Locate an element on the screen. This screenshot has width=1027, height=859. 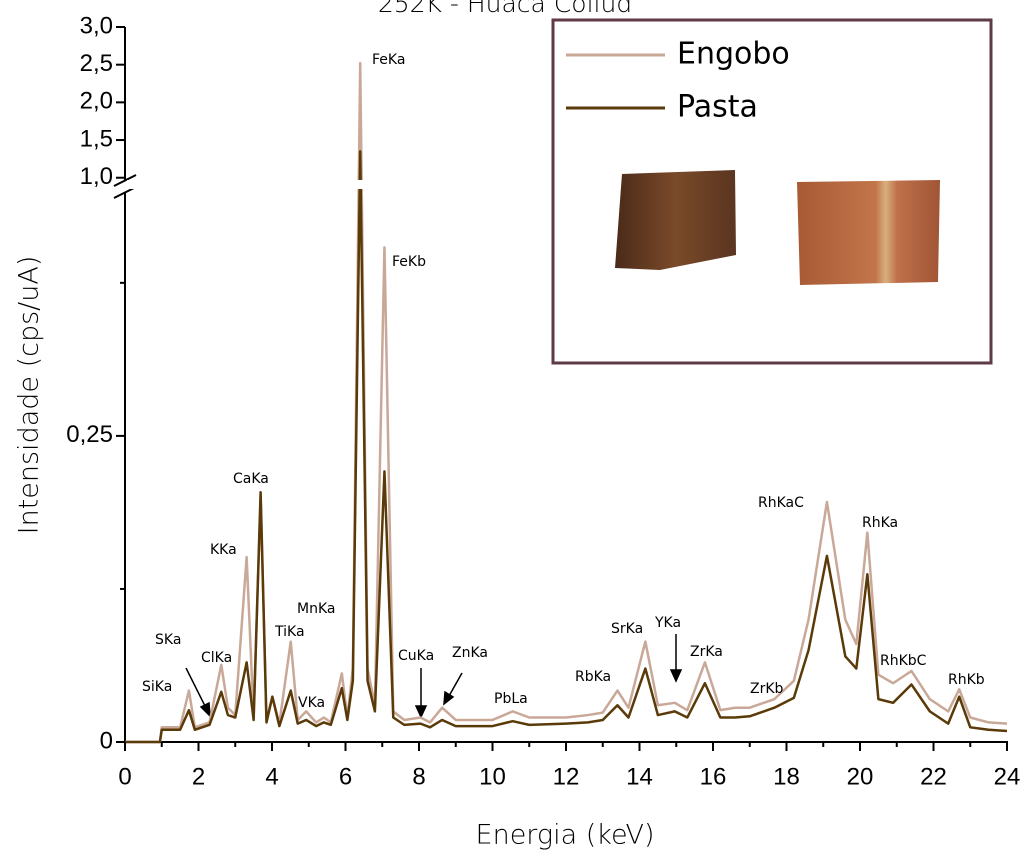
x-tick-label: 18 is located at coordinates (786, 776).